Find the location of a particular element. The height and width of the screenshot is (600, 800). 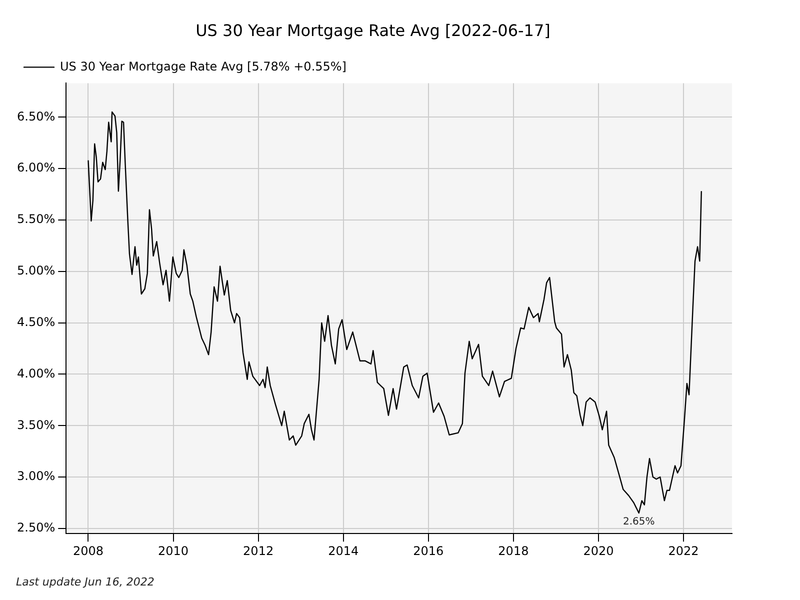

x-tick-label: 2008 is located at coordinates (88, 551).